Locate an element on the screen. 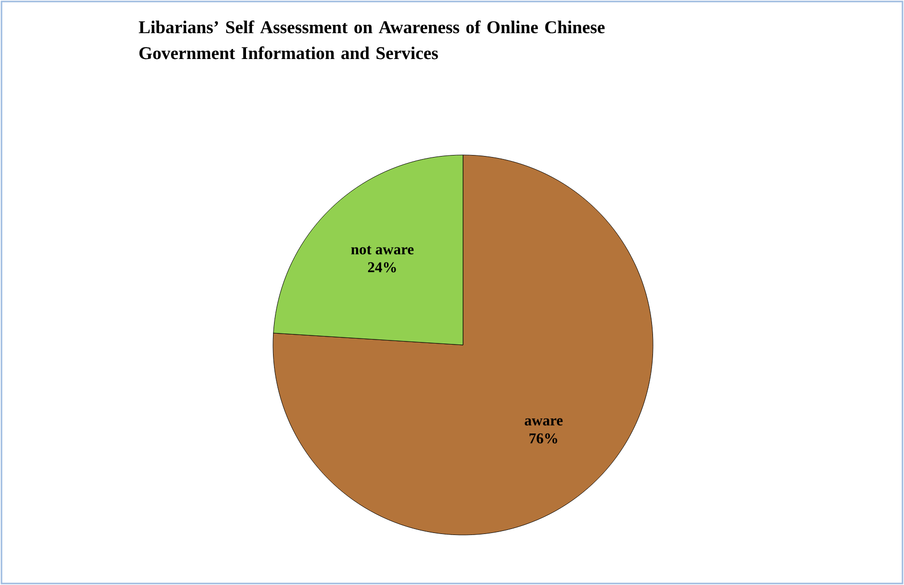 The image size is (904, 585). data-label: 76% is located at coordinates (544, 438).